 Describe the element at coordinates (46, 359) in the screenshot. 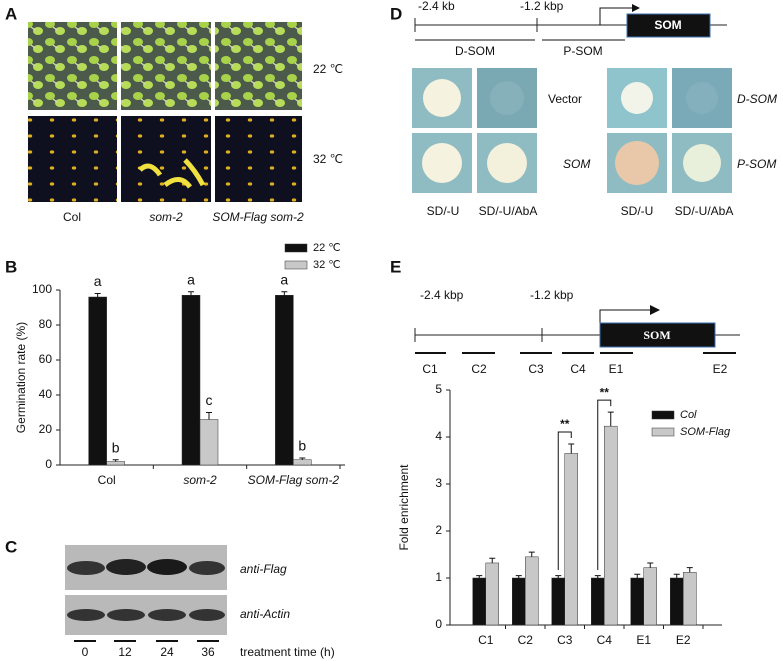

I see `y-tick-label: 60` at that location.